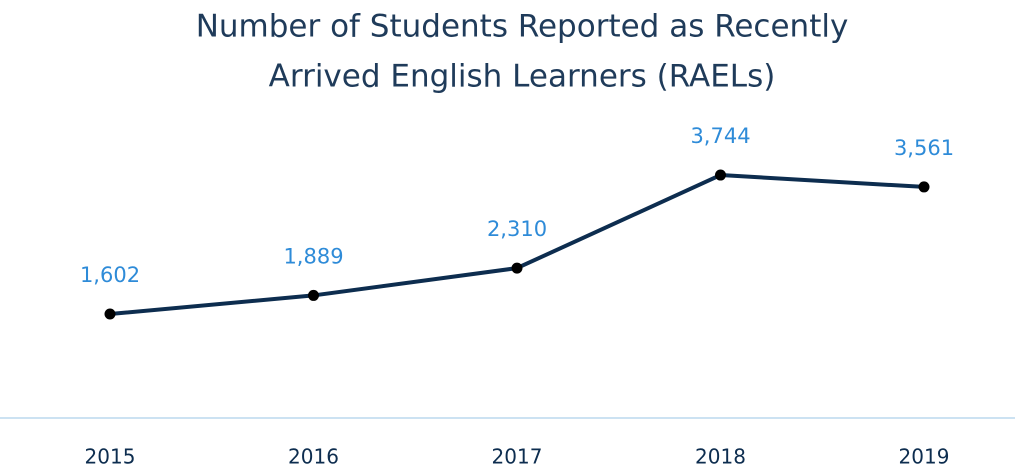 The height and width of the screenshot is (471, 1015). What do you see at coordinates (110, 275) in the screenshot?
I see `data-label: 1,602` at bounding box center [110, 275].